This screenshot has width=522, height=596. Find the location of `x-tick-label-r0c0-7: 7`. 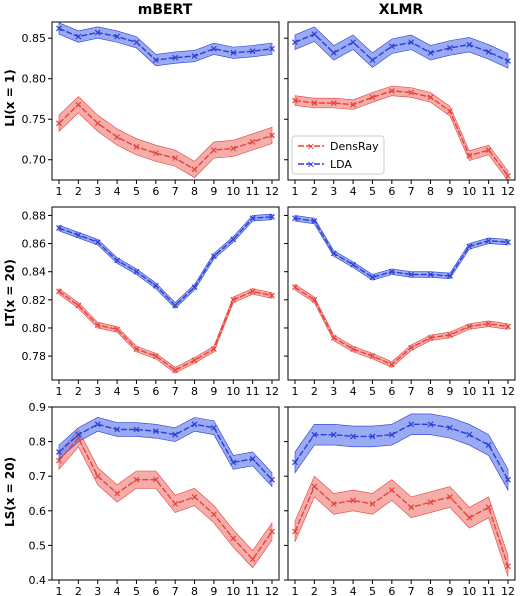

x-tick-label-r0c0-7: 7 is located at coordinates (175, 191).